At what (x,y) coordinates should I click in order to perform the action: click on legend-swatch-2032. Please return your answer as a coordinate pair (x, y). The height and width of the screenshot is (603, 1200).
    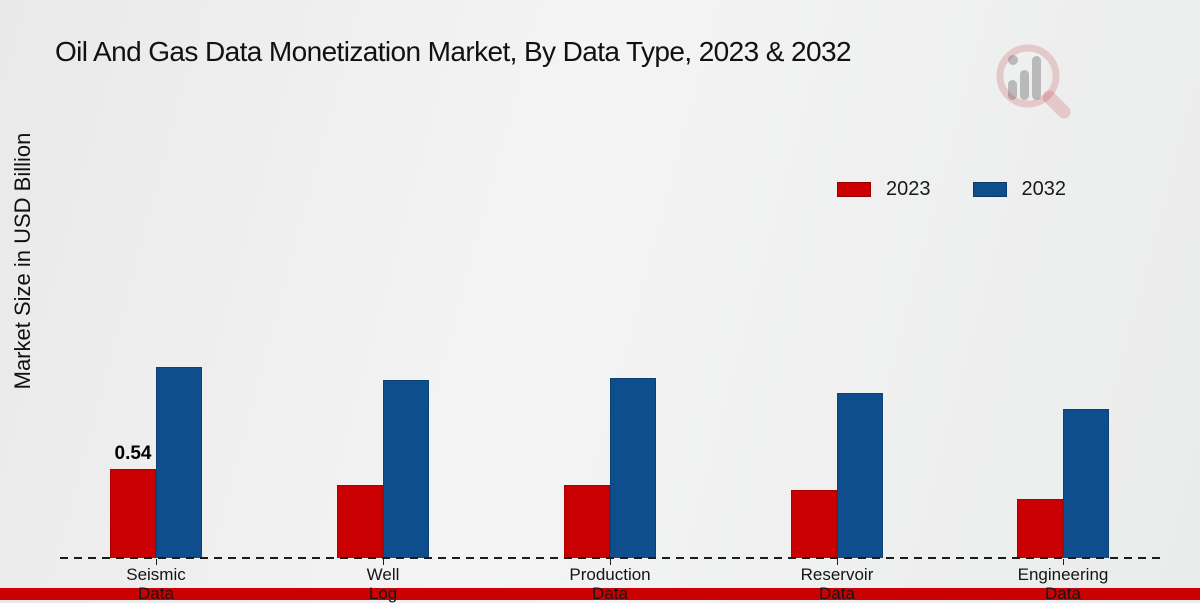
    Looking at the image, I should click on (989, 189).